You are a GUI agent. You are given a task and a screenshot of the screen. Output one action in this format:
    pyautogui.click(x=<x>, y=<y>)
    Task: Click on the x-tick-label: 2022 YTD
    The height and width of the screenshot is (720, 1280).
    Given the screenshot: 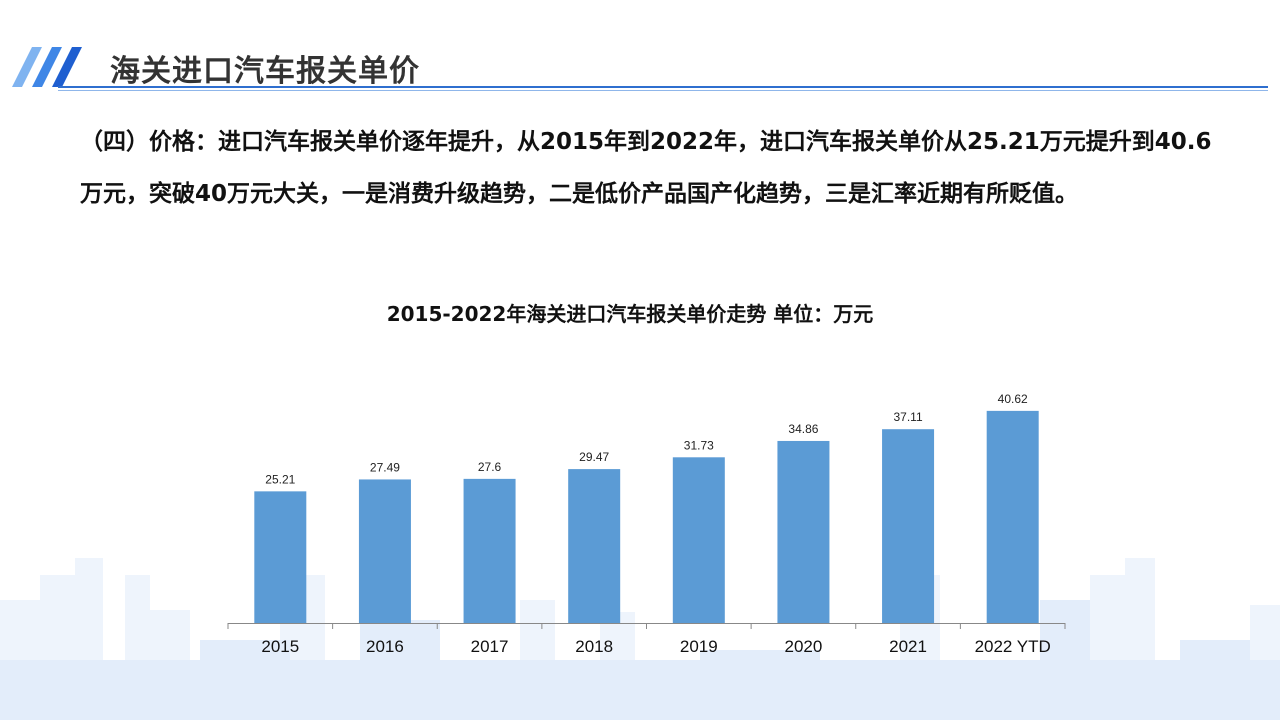 What is the action you would take?
    pyautogui.click(x=1013, y=646)
    